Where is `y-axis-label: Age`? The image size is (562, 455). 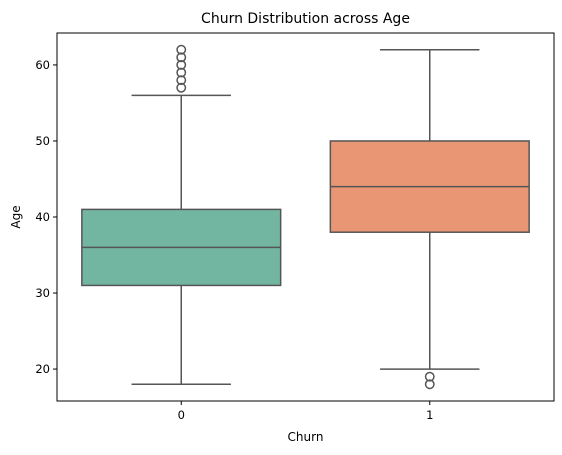
y-axis-label: Age is located at coordinates (16, 216).